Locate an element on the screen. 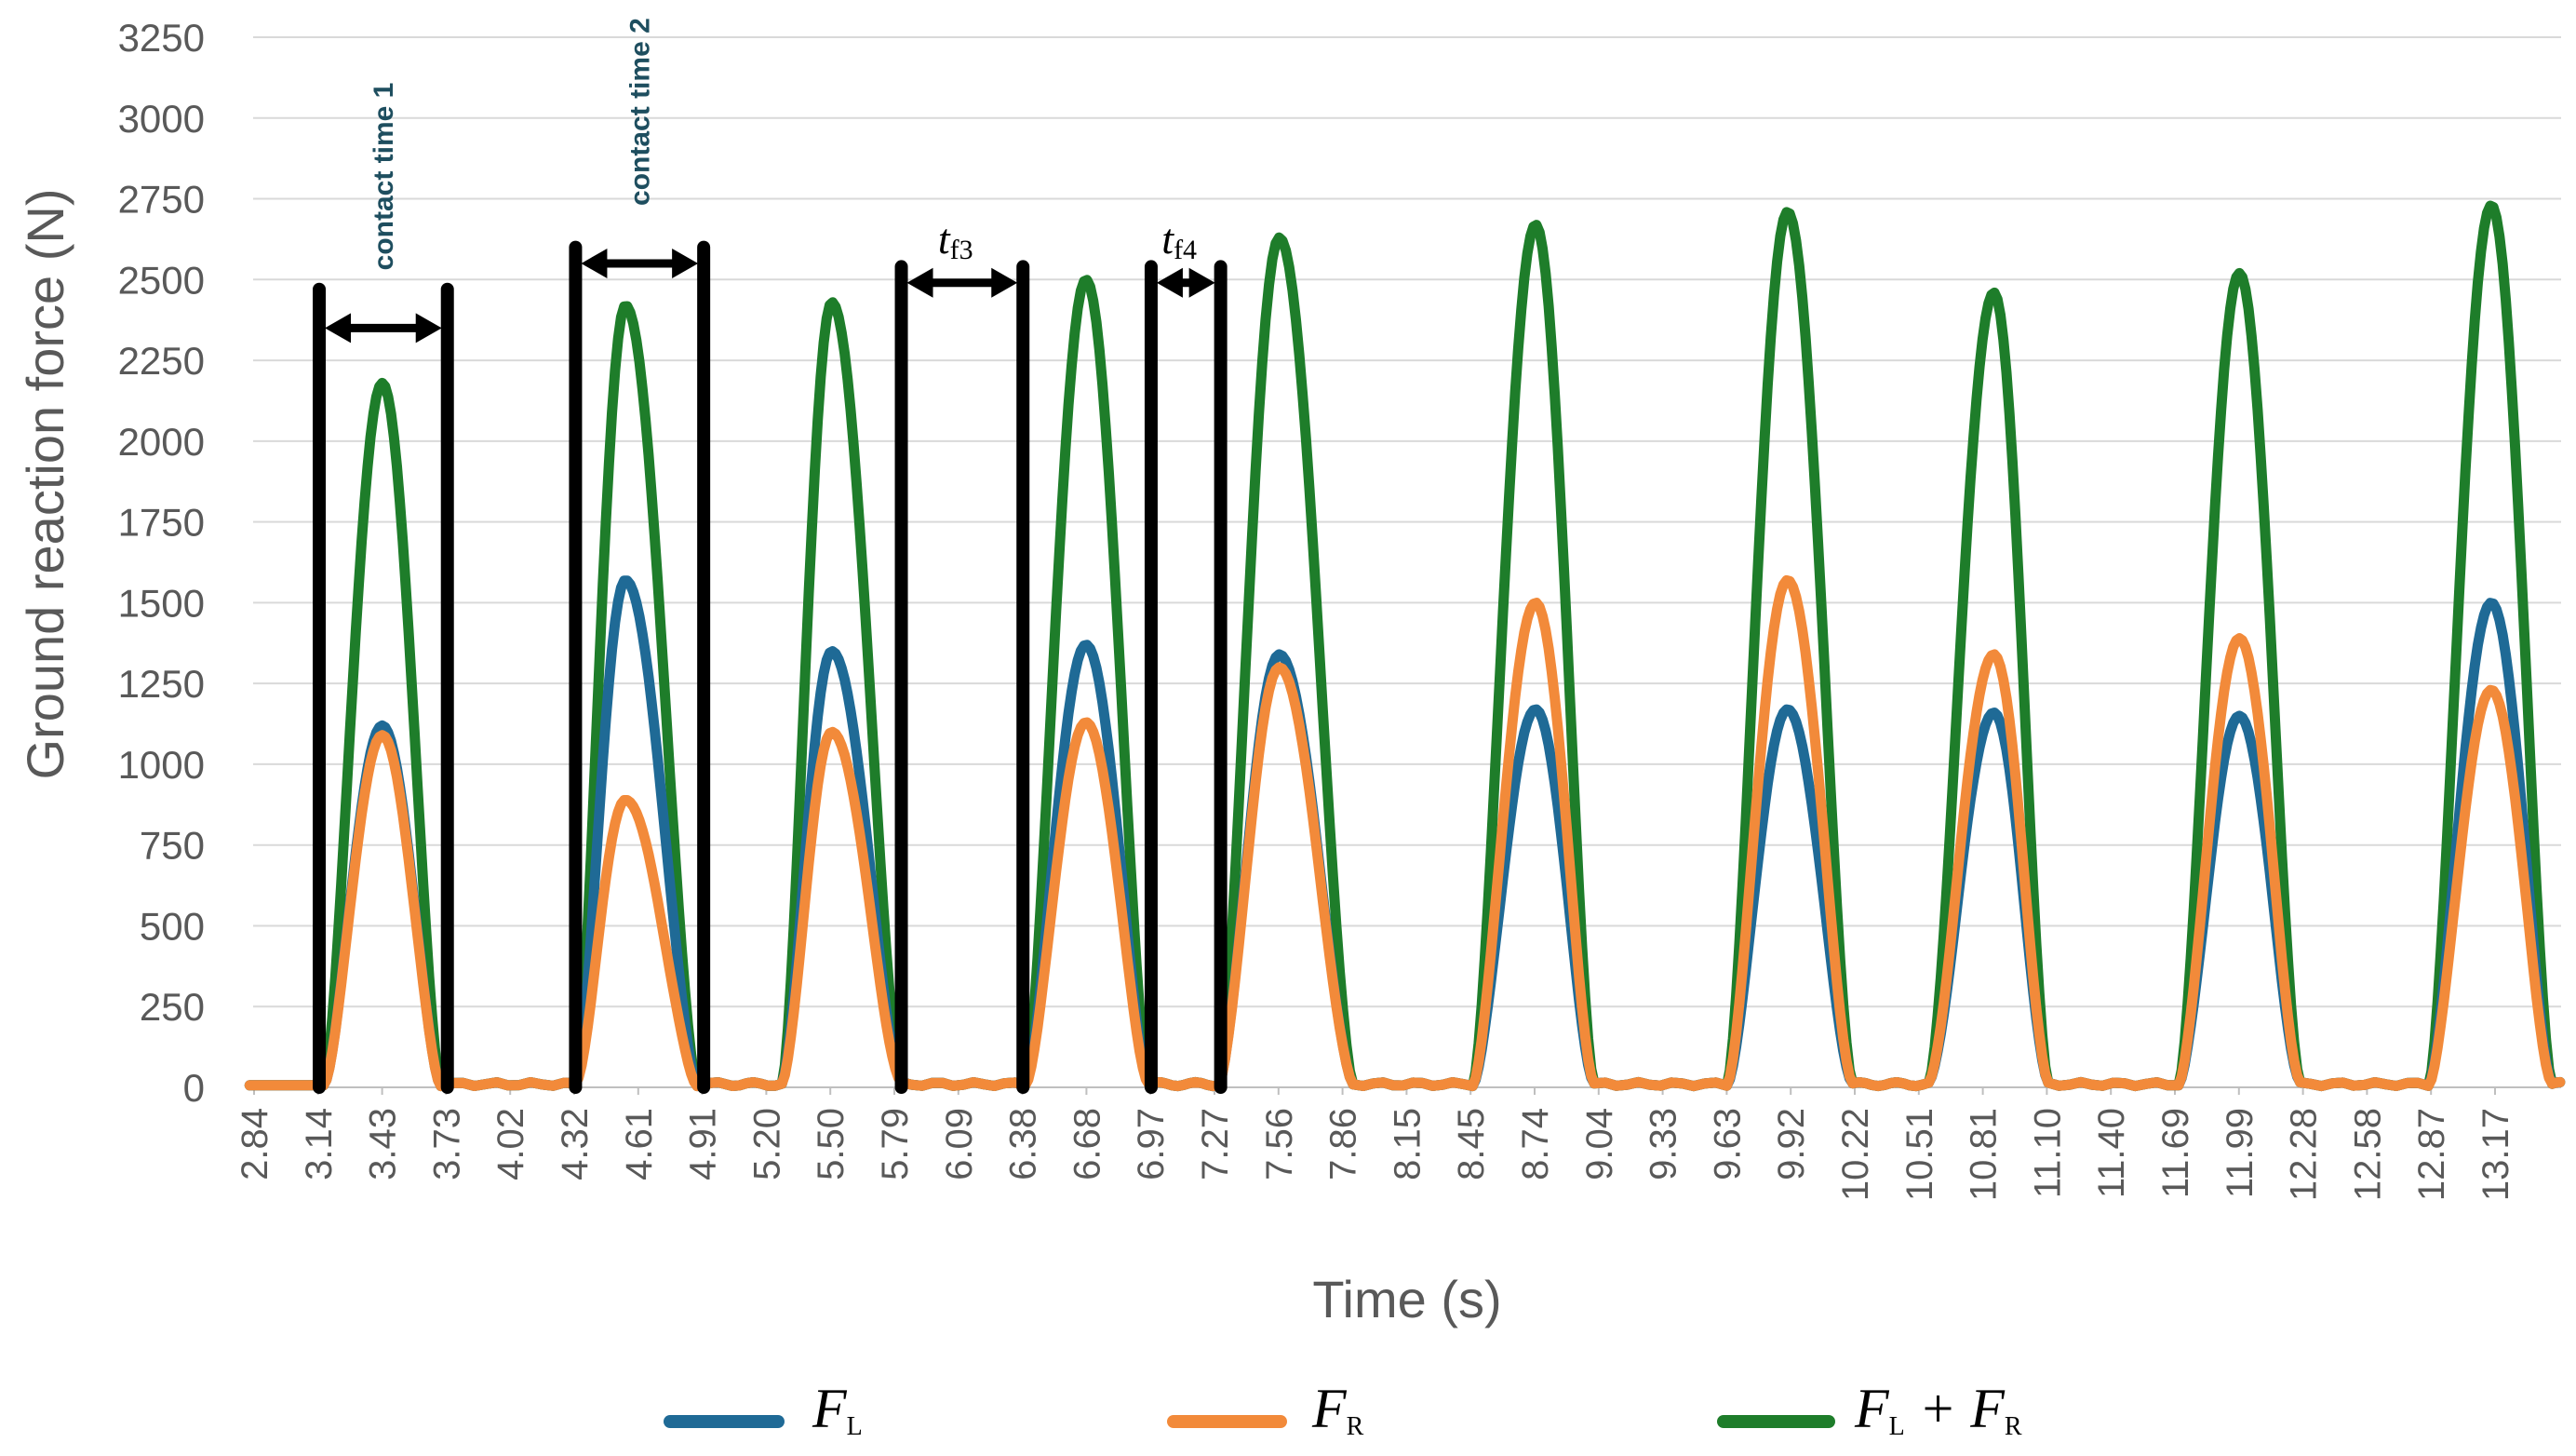  x-tick-label: 9.92 is located at coordinates (1791, 1144).